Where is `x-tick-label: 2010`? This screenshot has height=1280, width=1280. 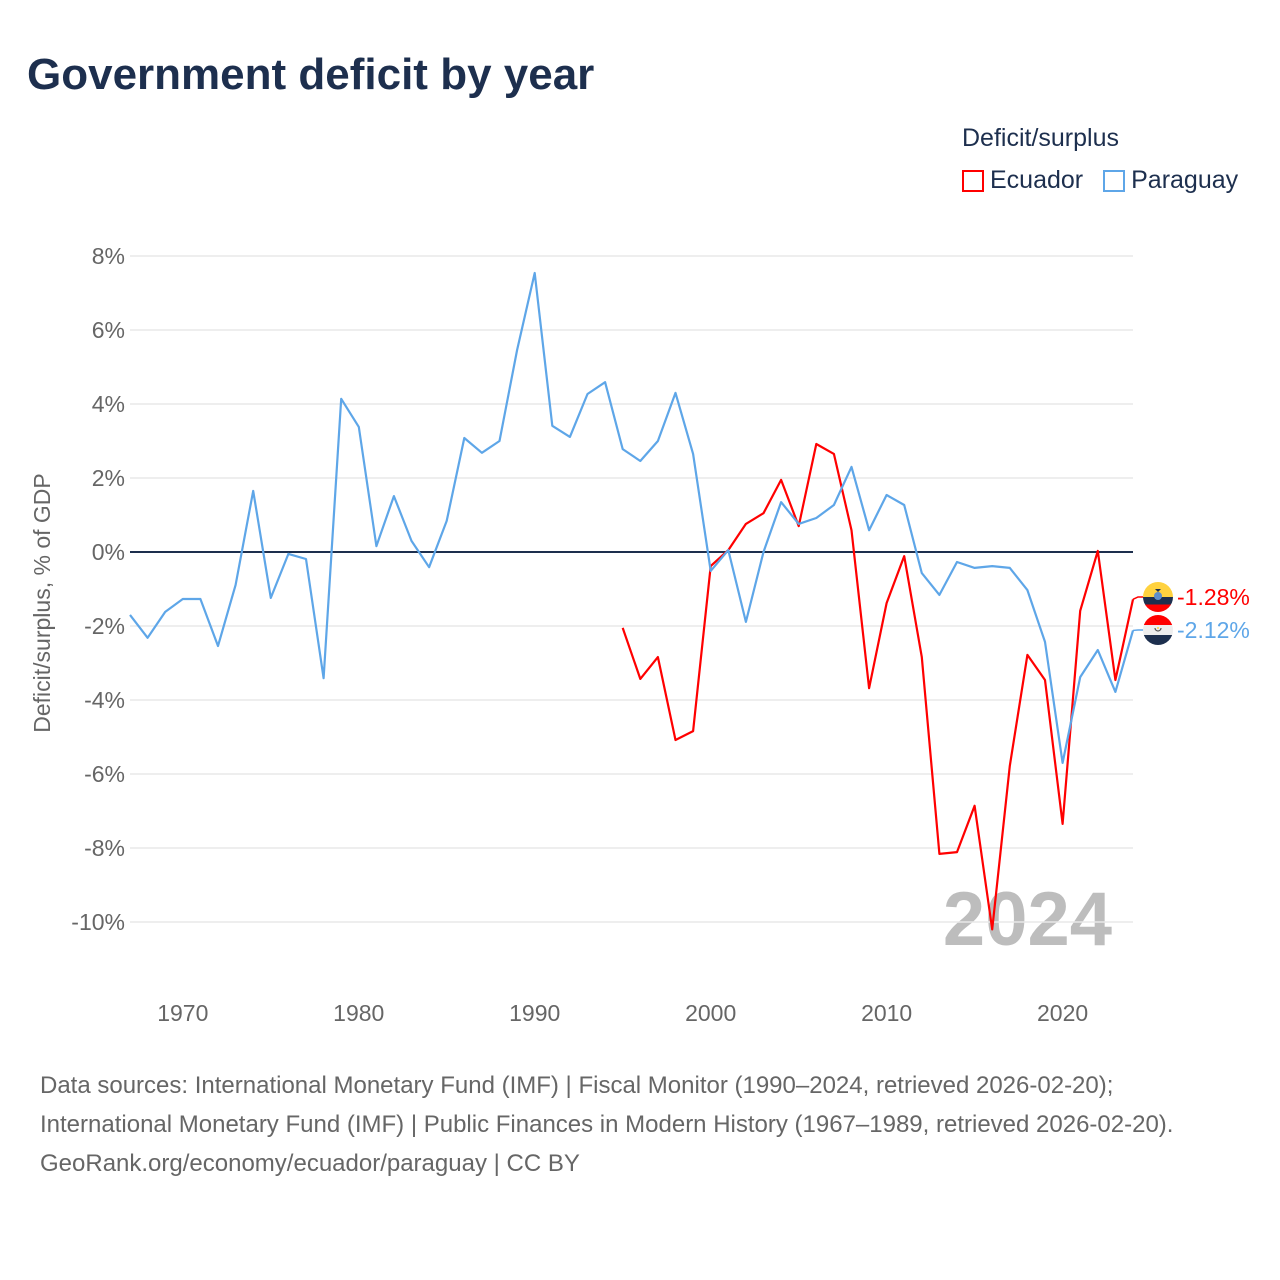
x-tick-label: 2010 is located at coordinates (886, 1013).